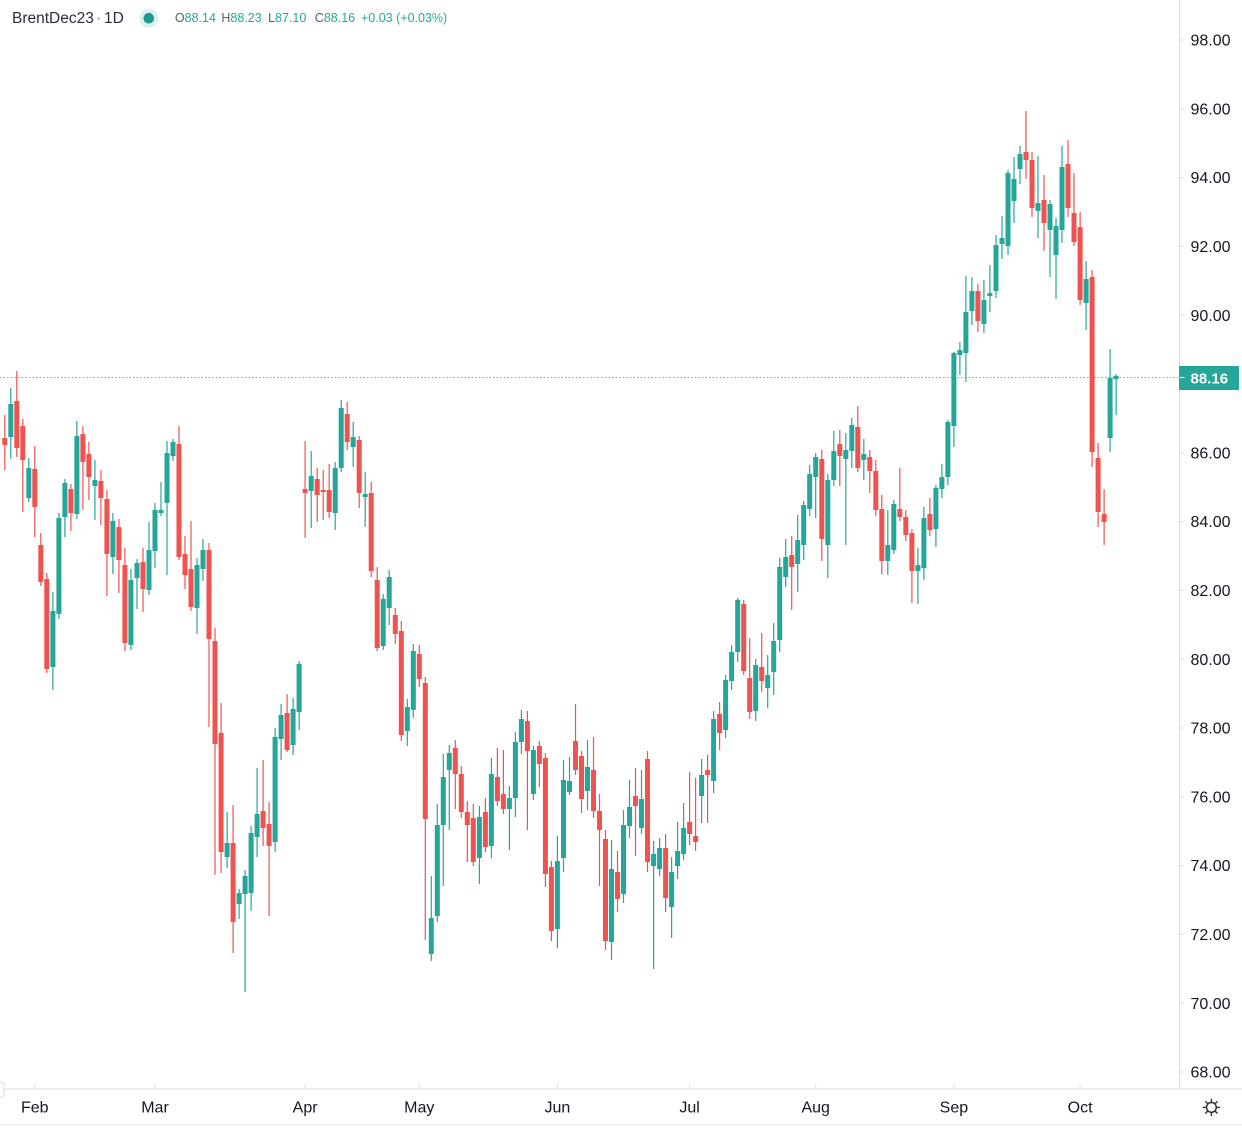 This screenshot has height=1131, width=1242. What do you see at coordinates (306, 1108) in the screenshot?
I see `svg-text: Apr` at bounding box center [306, 1108].